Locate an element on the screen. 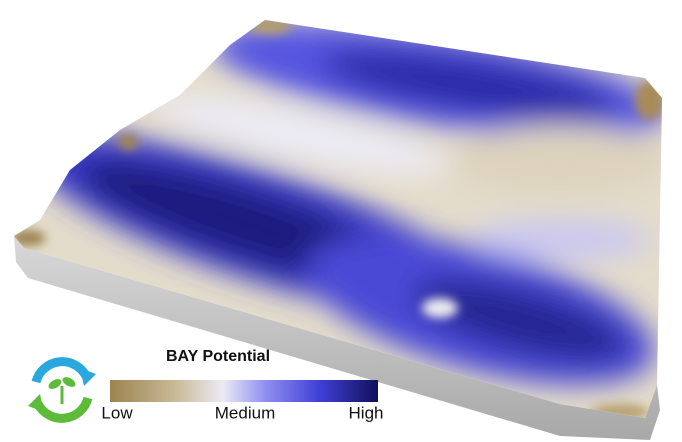 The image size is (682, 442). legend: BAY Potential Low Medium High is located at coordinates (242, 385).